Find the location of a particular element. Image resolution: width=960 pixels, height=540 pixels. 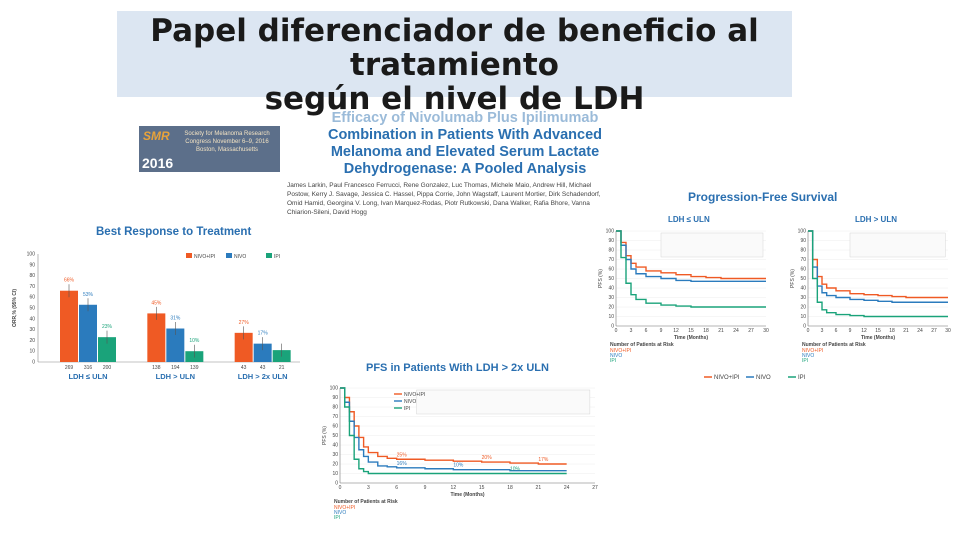

bar-n-label: 21 is located at coordinates (282, 368).